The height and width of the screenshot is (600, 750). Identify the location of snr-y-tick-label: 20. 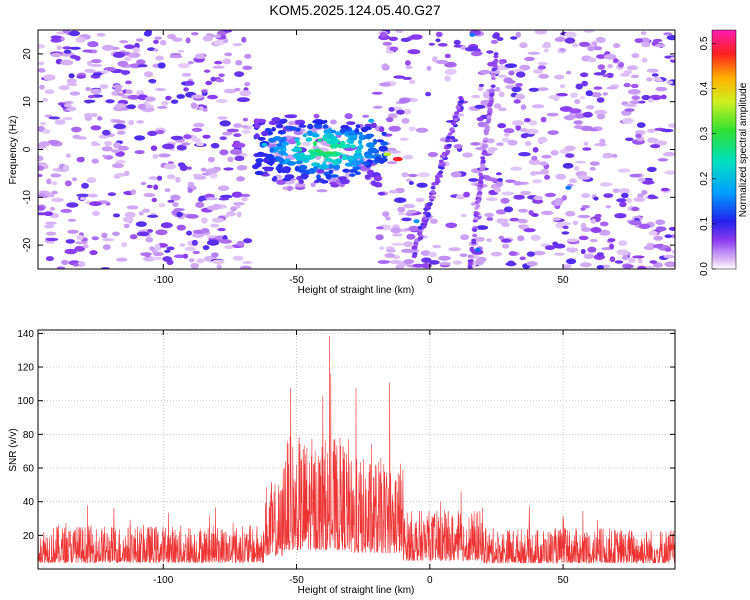
(29, 536).